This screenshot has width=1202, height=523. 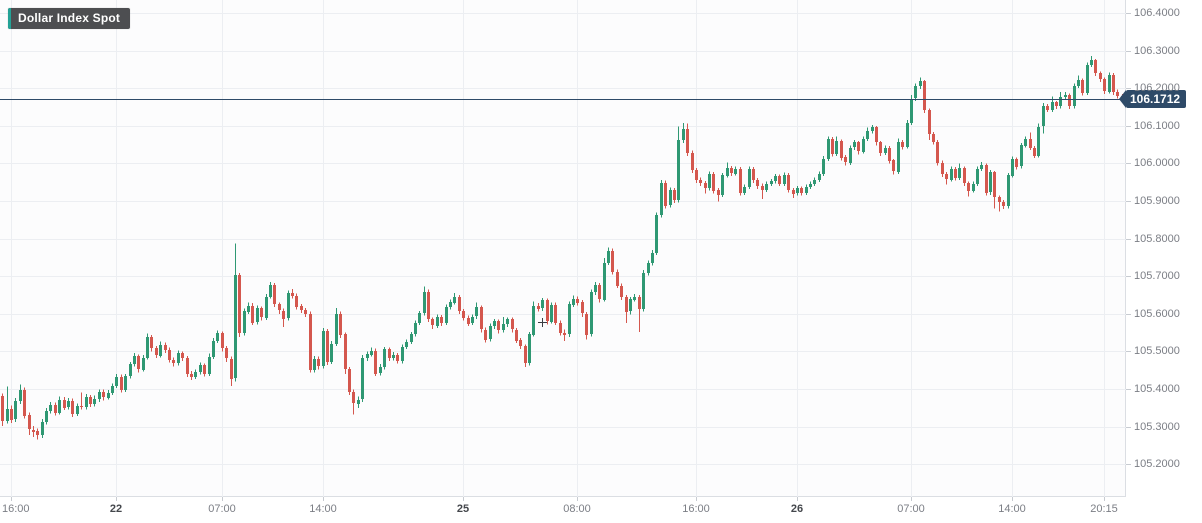 What do you see at coordinates (323, 509) in the screenshot?
I see `time-tick-label: 14:00` at bounding box center [323, 509].